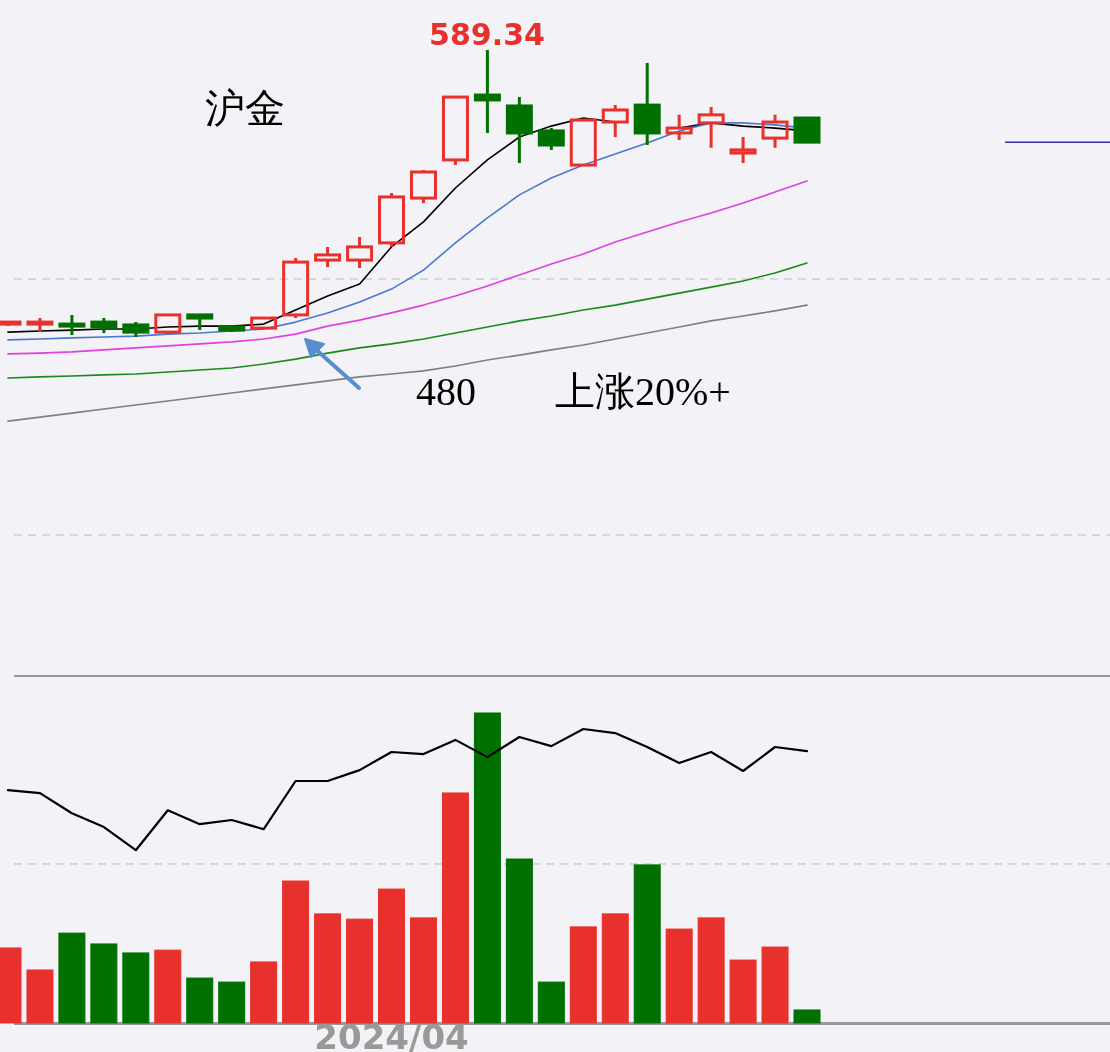  What do you see at coordinates (643, 391) in the screenshot?
I see `text: 上涨20%+` at bounding box center [643, 391].